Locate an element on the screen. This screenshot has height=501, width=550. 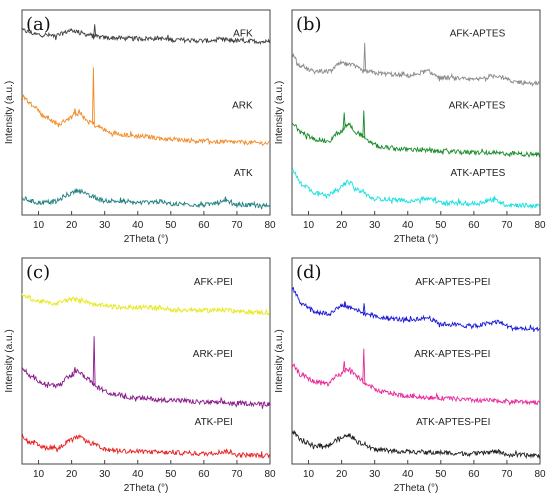
series-line-atk-aptes is located at coordinates (416, 189).